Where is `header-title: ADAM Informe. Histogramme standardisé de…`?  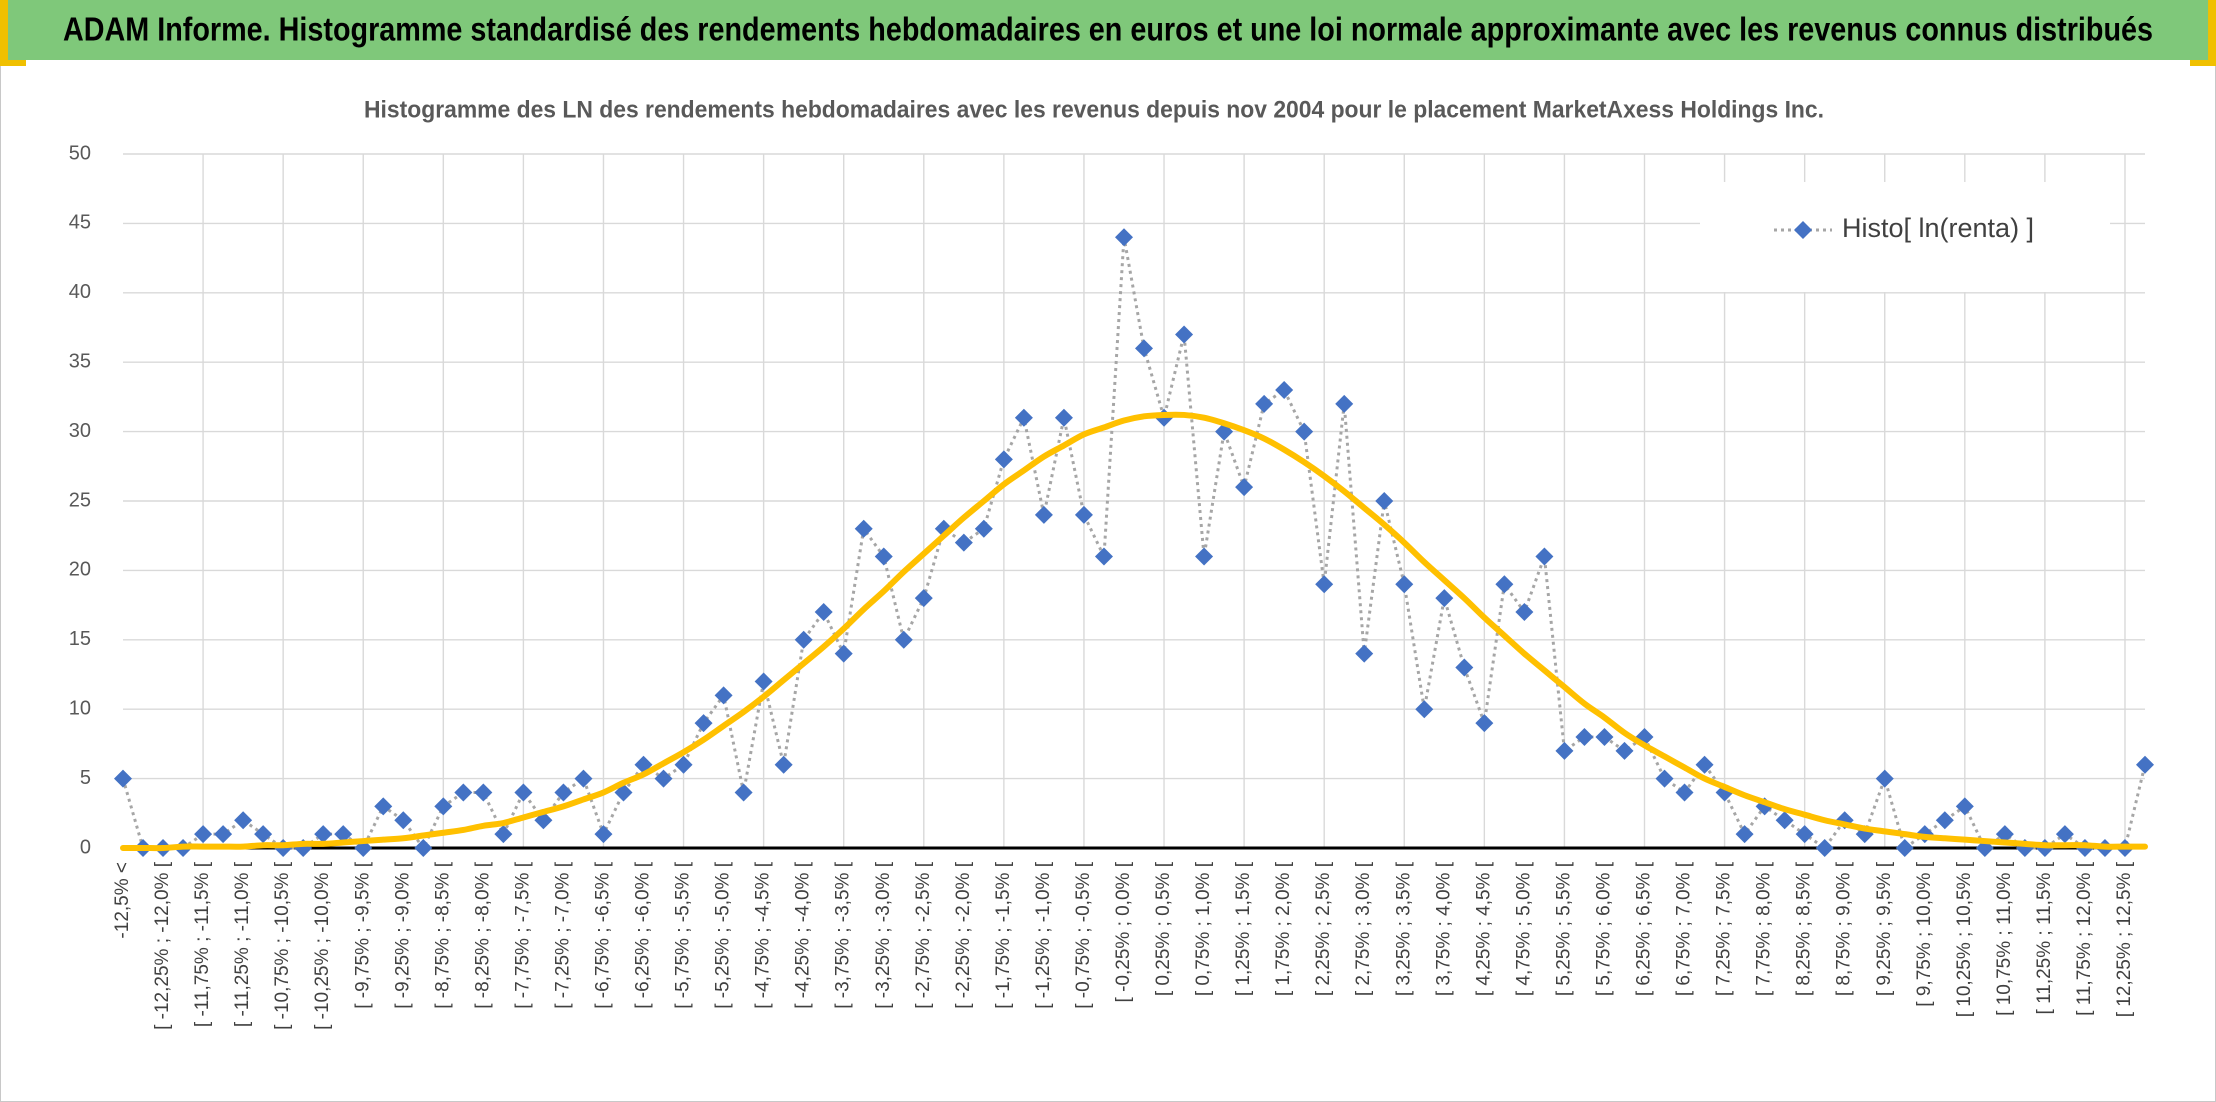 header-title: ADAM Informe. Histogramme standardisé de… is located at coordinates (1108, 29).